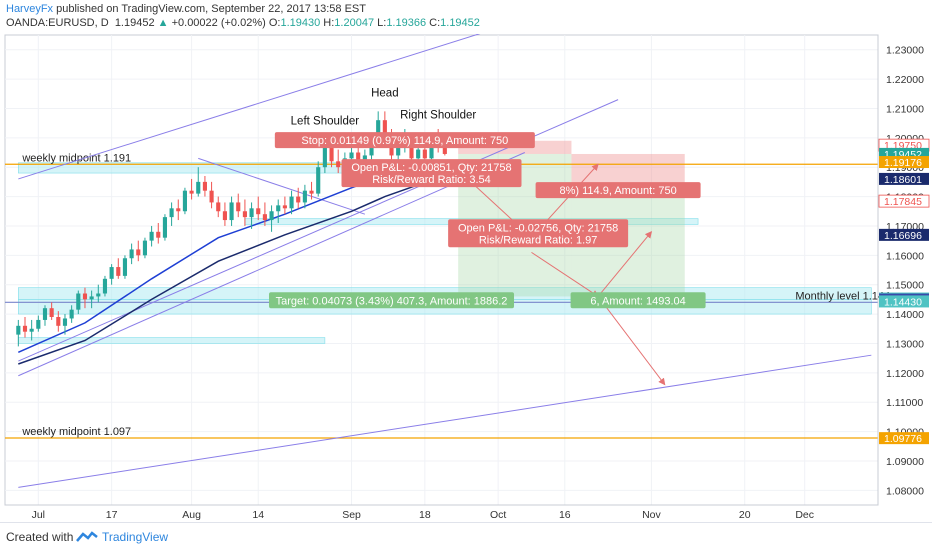 The image size is (932, 551). Describe the element at coordinates (498, 515) in the screenshot. I see `time-tick-label: Oct` at that location.